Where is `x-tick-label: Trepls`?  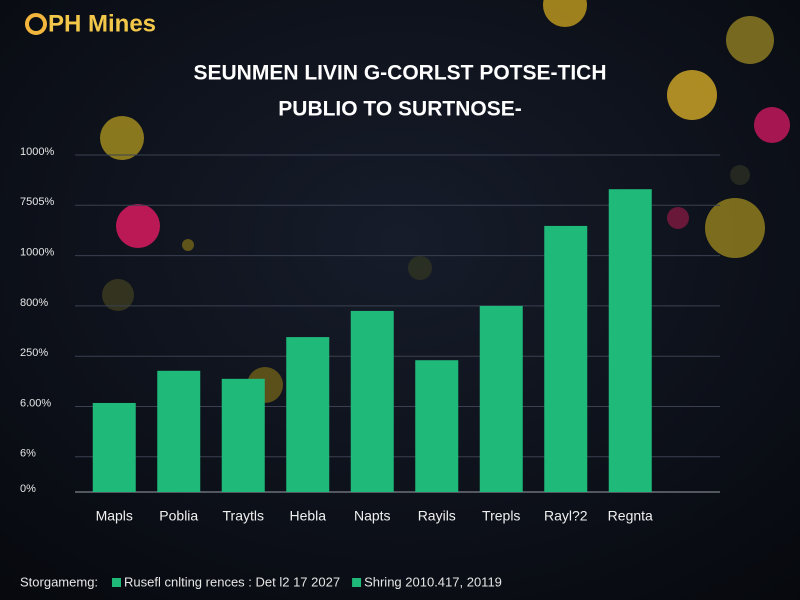
x-tick-label: Trepls is located at coordinates (501, 516).